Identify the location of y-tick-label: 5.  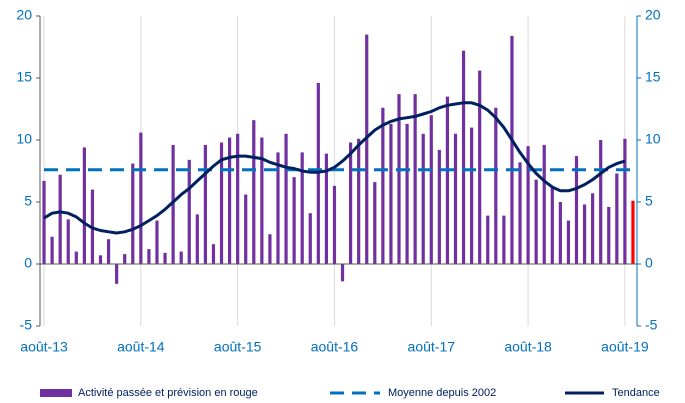
(28, 201).